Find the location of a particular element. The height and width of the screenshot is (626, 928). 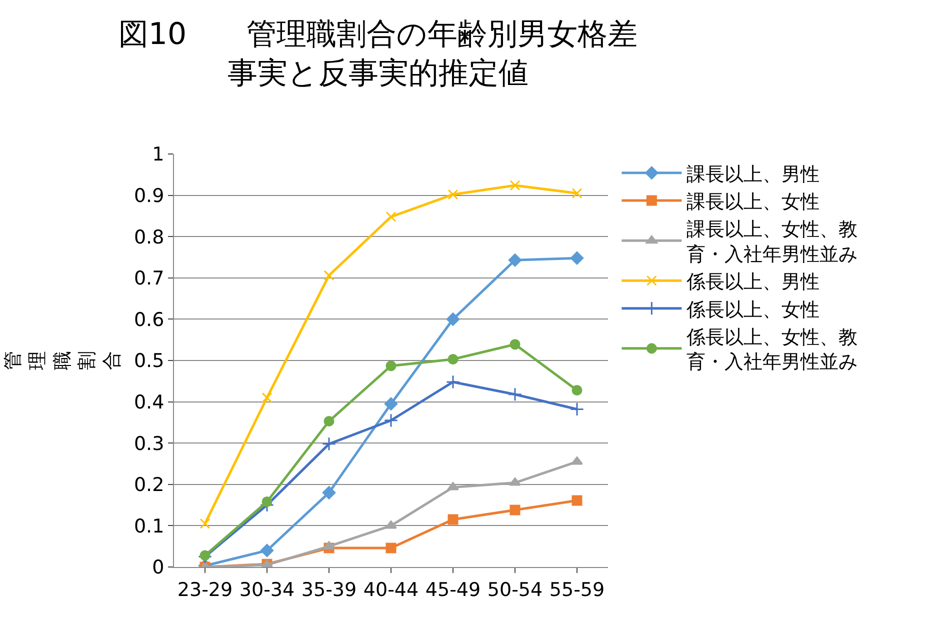

chart-title: 図10 管理職割合の年齢別男女格差 is located at coordinates (378, 34).